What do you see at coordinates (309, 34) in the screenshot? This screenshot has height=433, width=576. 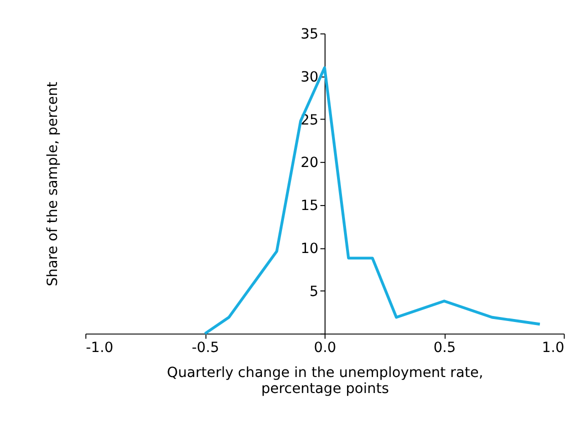 I see `y-tick-label: 35` at bounding box center [309, 34].